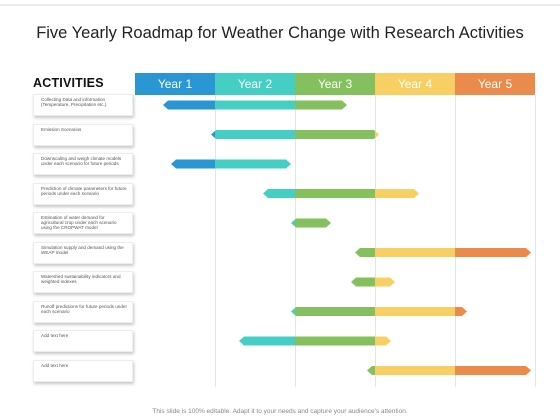  Describe the element at coordinates (280, 5) in the screenshot. I see `top-divider` at that location.